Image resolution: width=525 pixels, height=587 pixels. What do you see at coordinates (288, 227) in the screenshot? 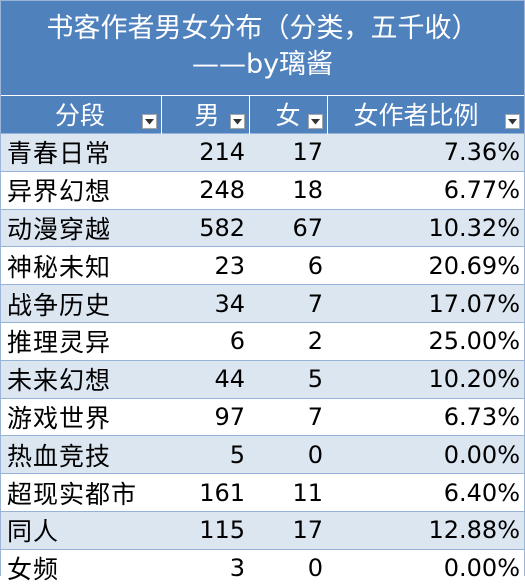
I see `female-count-cell: 67` at bounding box center [288, 227].